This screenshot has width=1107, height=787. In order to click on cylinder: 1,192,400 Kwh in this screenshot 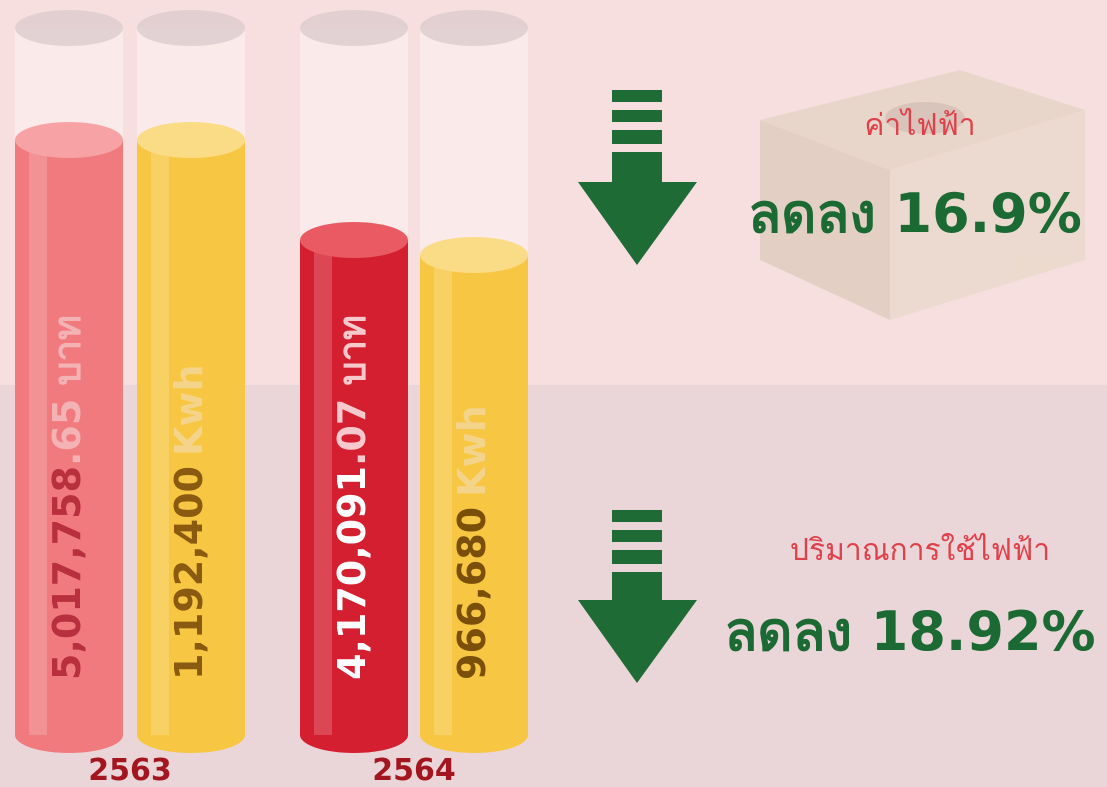, I will do `click(191, 381)`.